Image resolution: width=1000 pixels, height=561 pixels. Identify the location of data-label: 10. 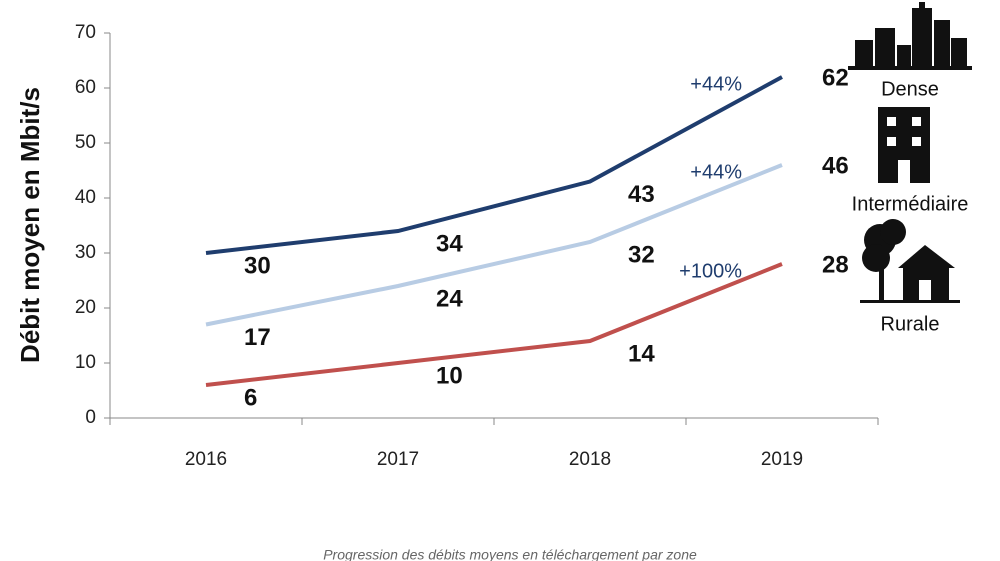
(449, 375).